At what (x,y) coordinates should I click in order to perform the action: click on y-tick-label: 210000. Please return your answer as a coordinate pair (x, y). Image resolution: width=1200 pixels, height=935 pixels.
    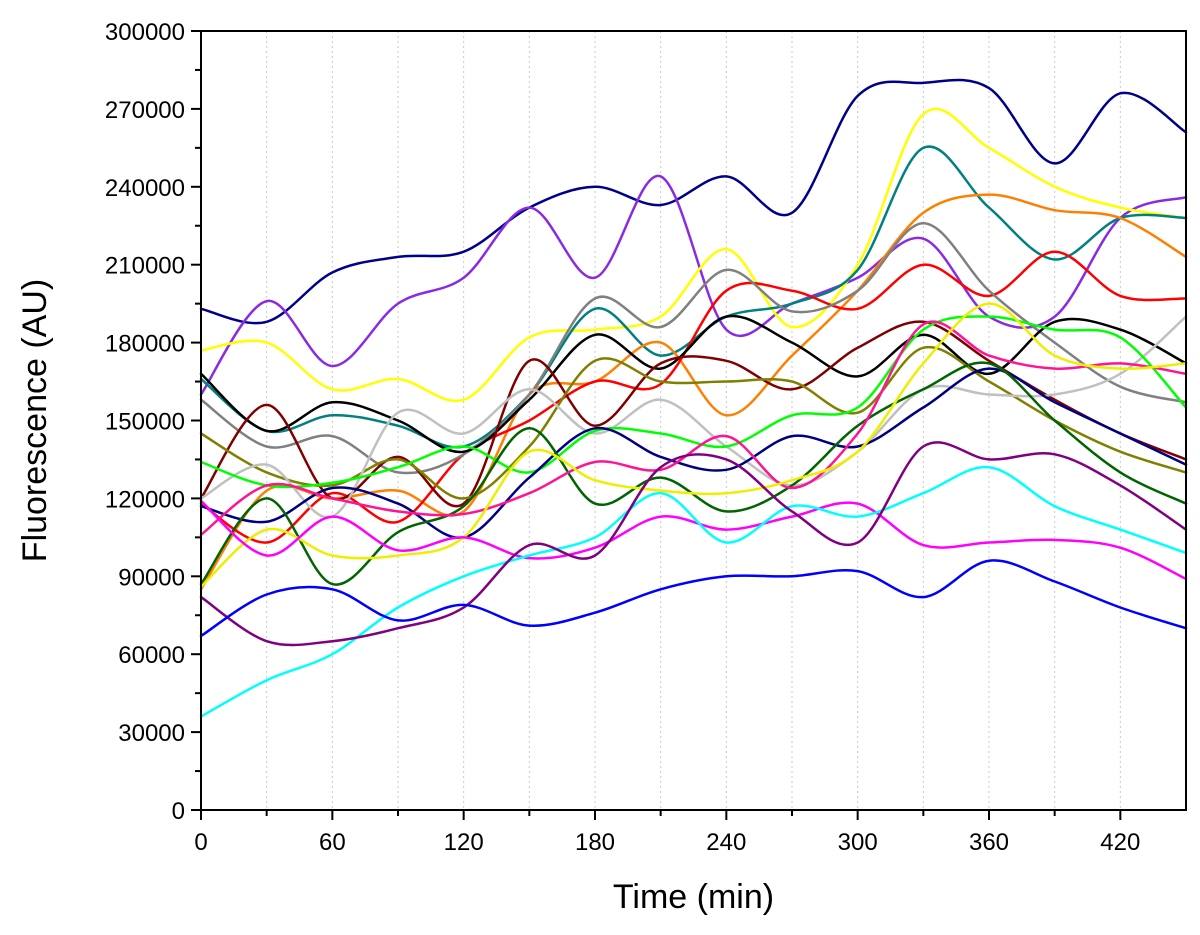
    Looking at the image, I should click on (145, 266).